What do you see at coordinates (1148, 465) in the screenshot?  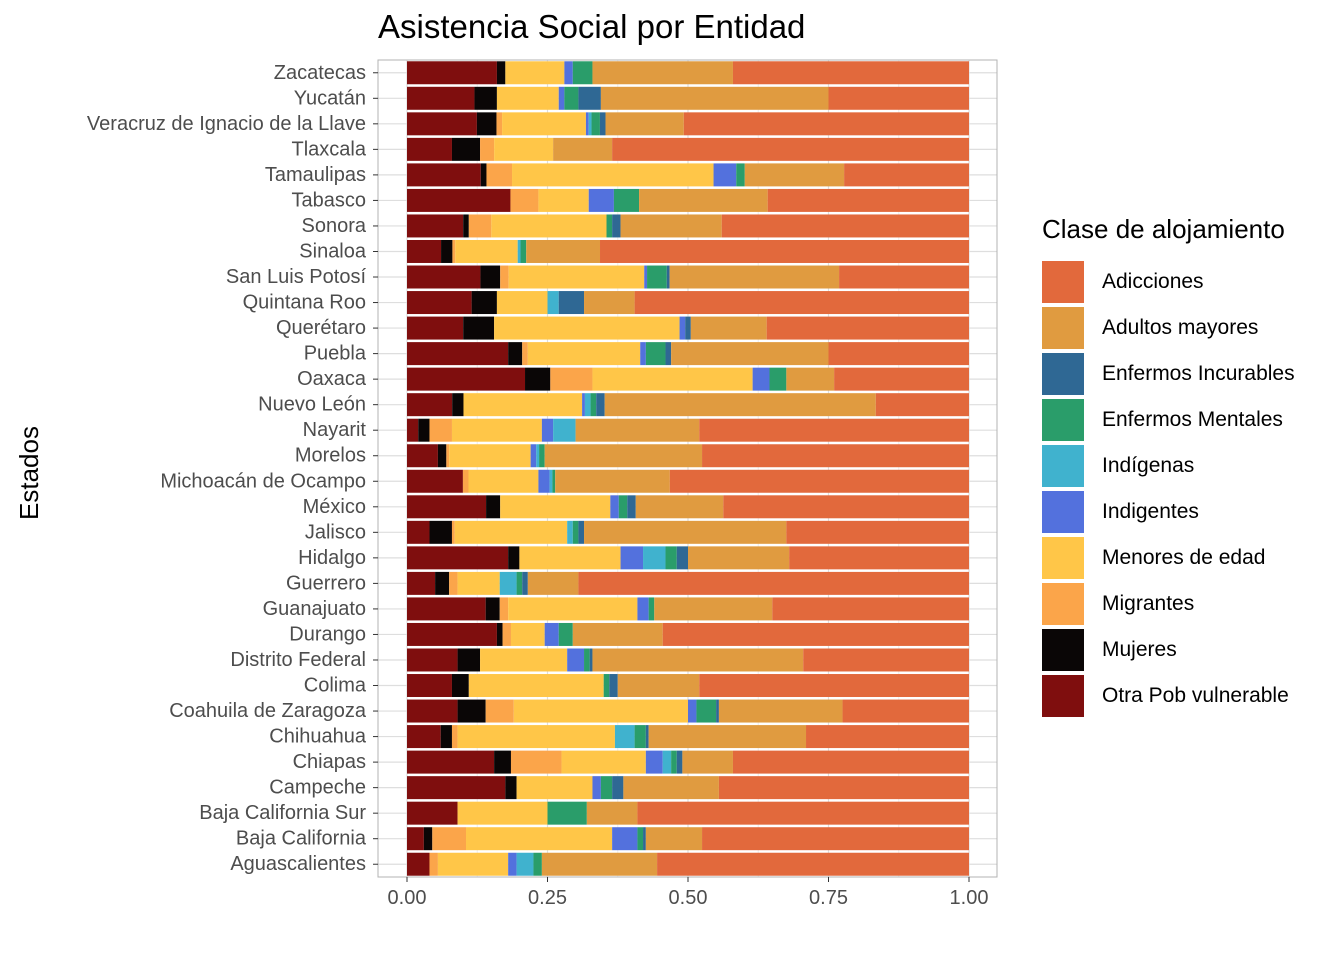 I see `legend-label: Indígenas` at bounding box center [1148, 465].